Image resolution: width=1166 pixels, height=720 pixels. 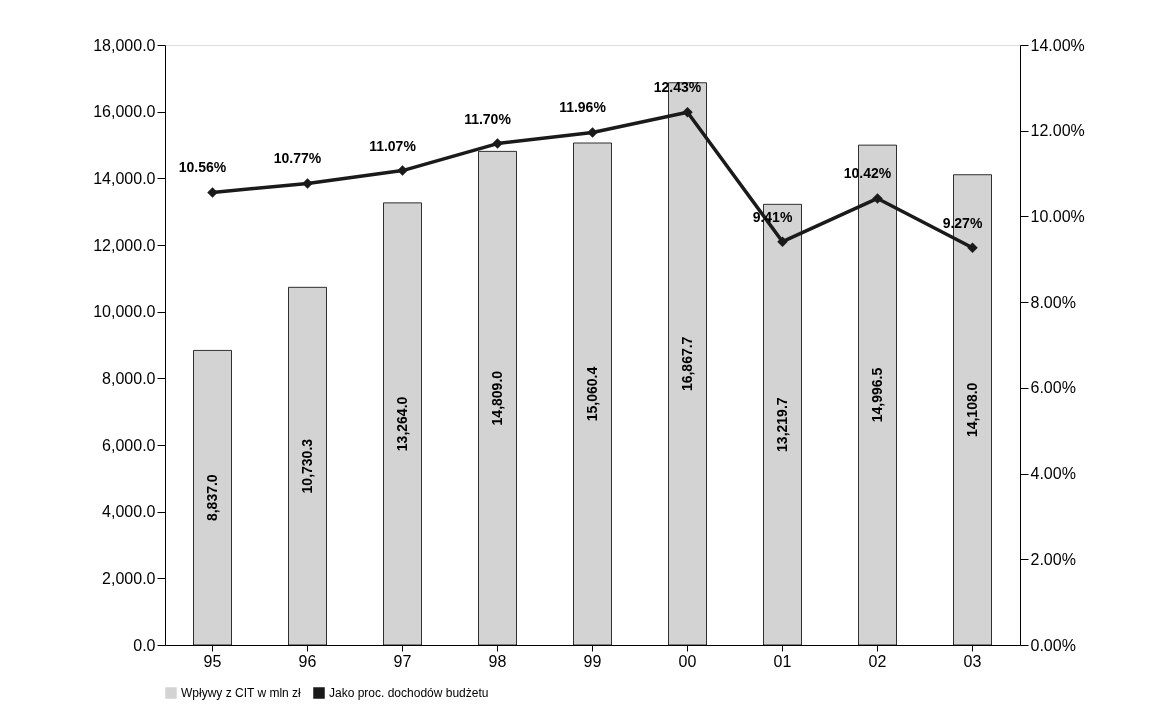 I want to click on x-tick-label: 97, so click(x=402, y=661).